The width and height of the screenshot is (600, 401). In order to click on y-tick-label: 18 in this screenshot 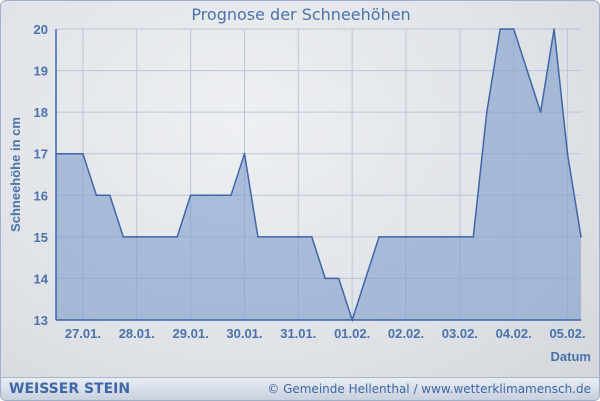, I will do `click(41, 112)`.